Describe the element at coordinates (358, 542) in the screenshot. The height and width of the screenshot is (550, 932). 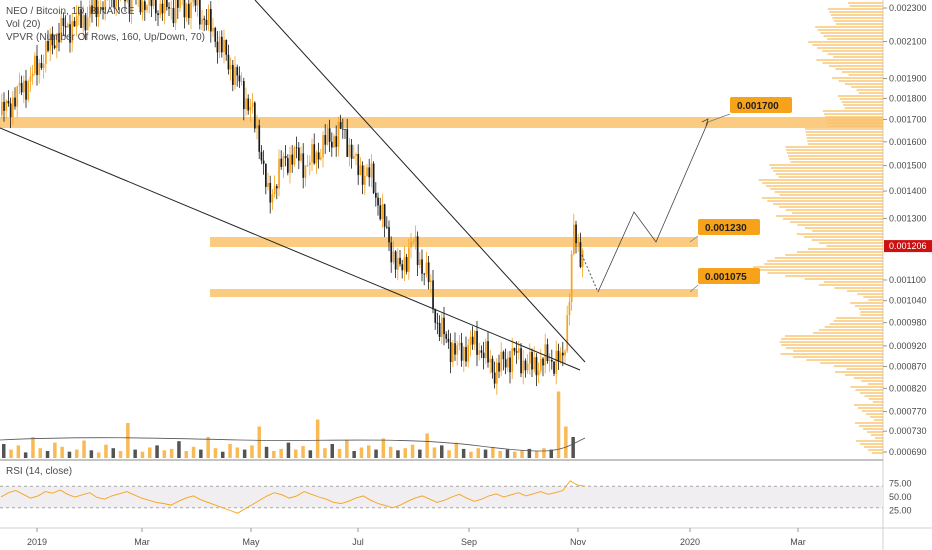
I see `time-tick-label: Jul` at that location.